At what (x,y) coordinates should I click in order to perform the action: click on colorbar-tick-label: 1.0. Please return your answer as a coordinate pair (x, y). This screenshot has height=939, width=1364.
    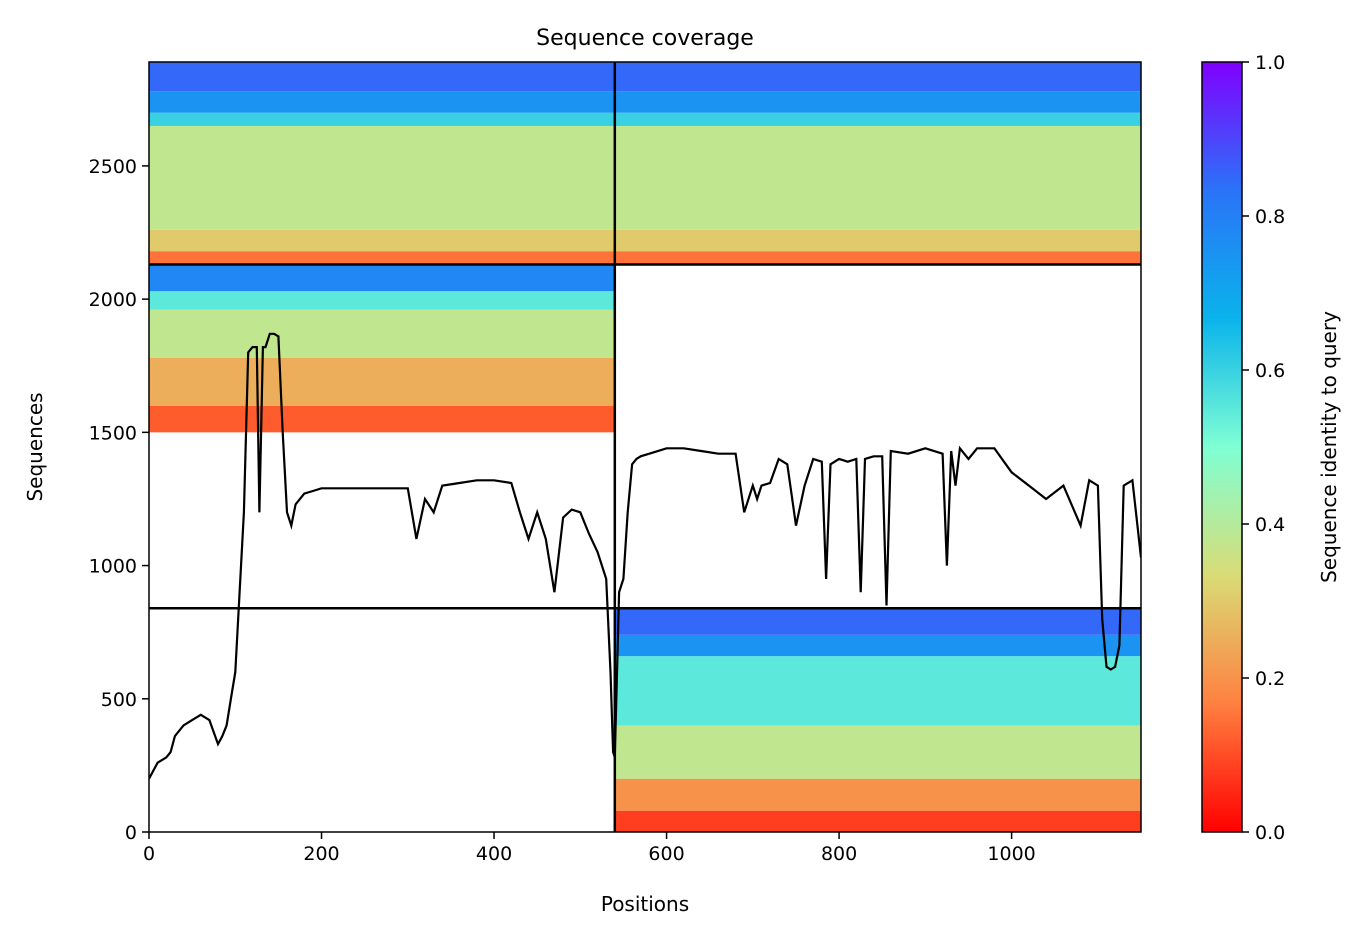
    Looking at the image, I should click on (1270, 63).